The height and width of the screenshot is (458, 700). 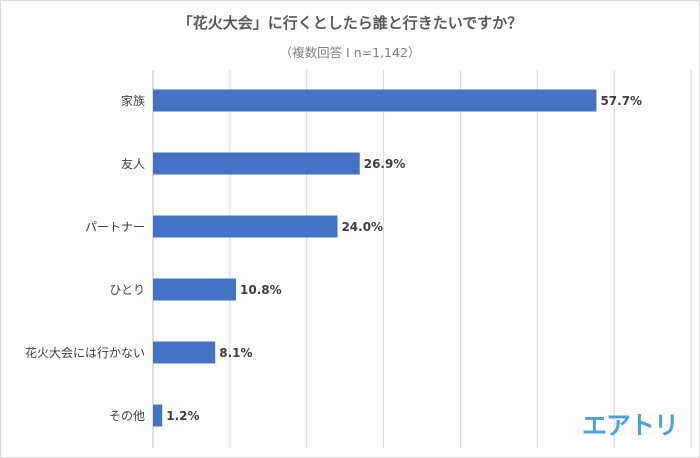 I want to click on category-label: 家族, so click(x=133, y=100).